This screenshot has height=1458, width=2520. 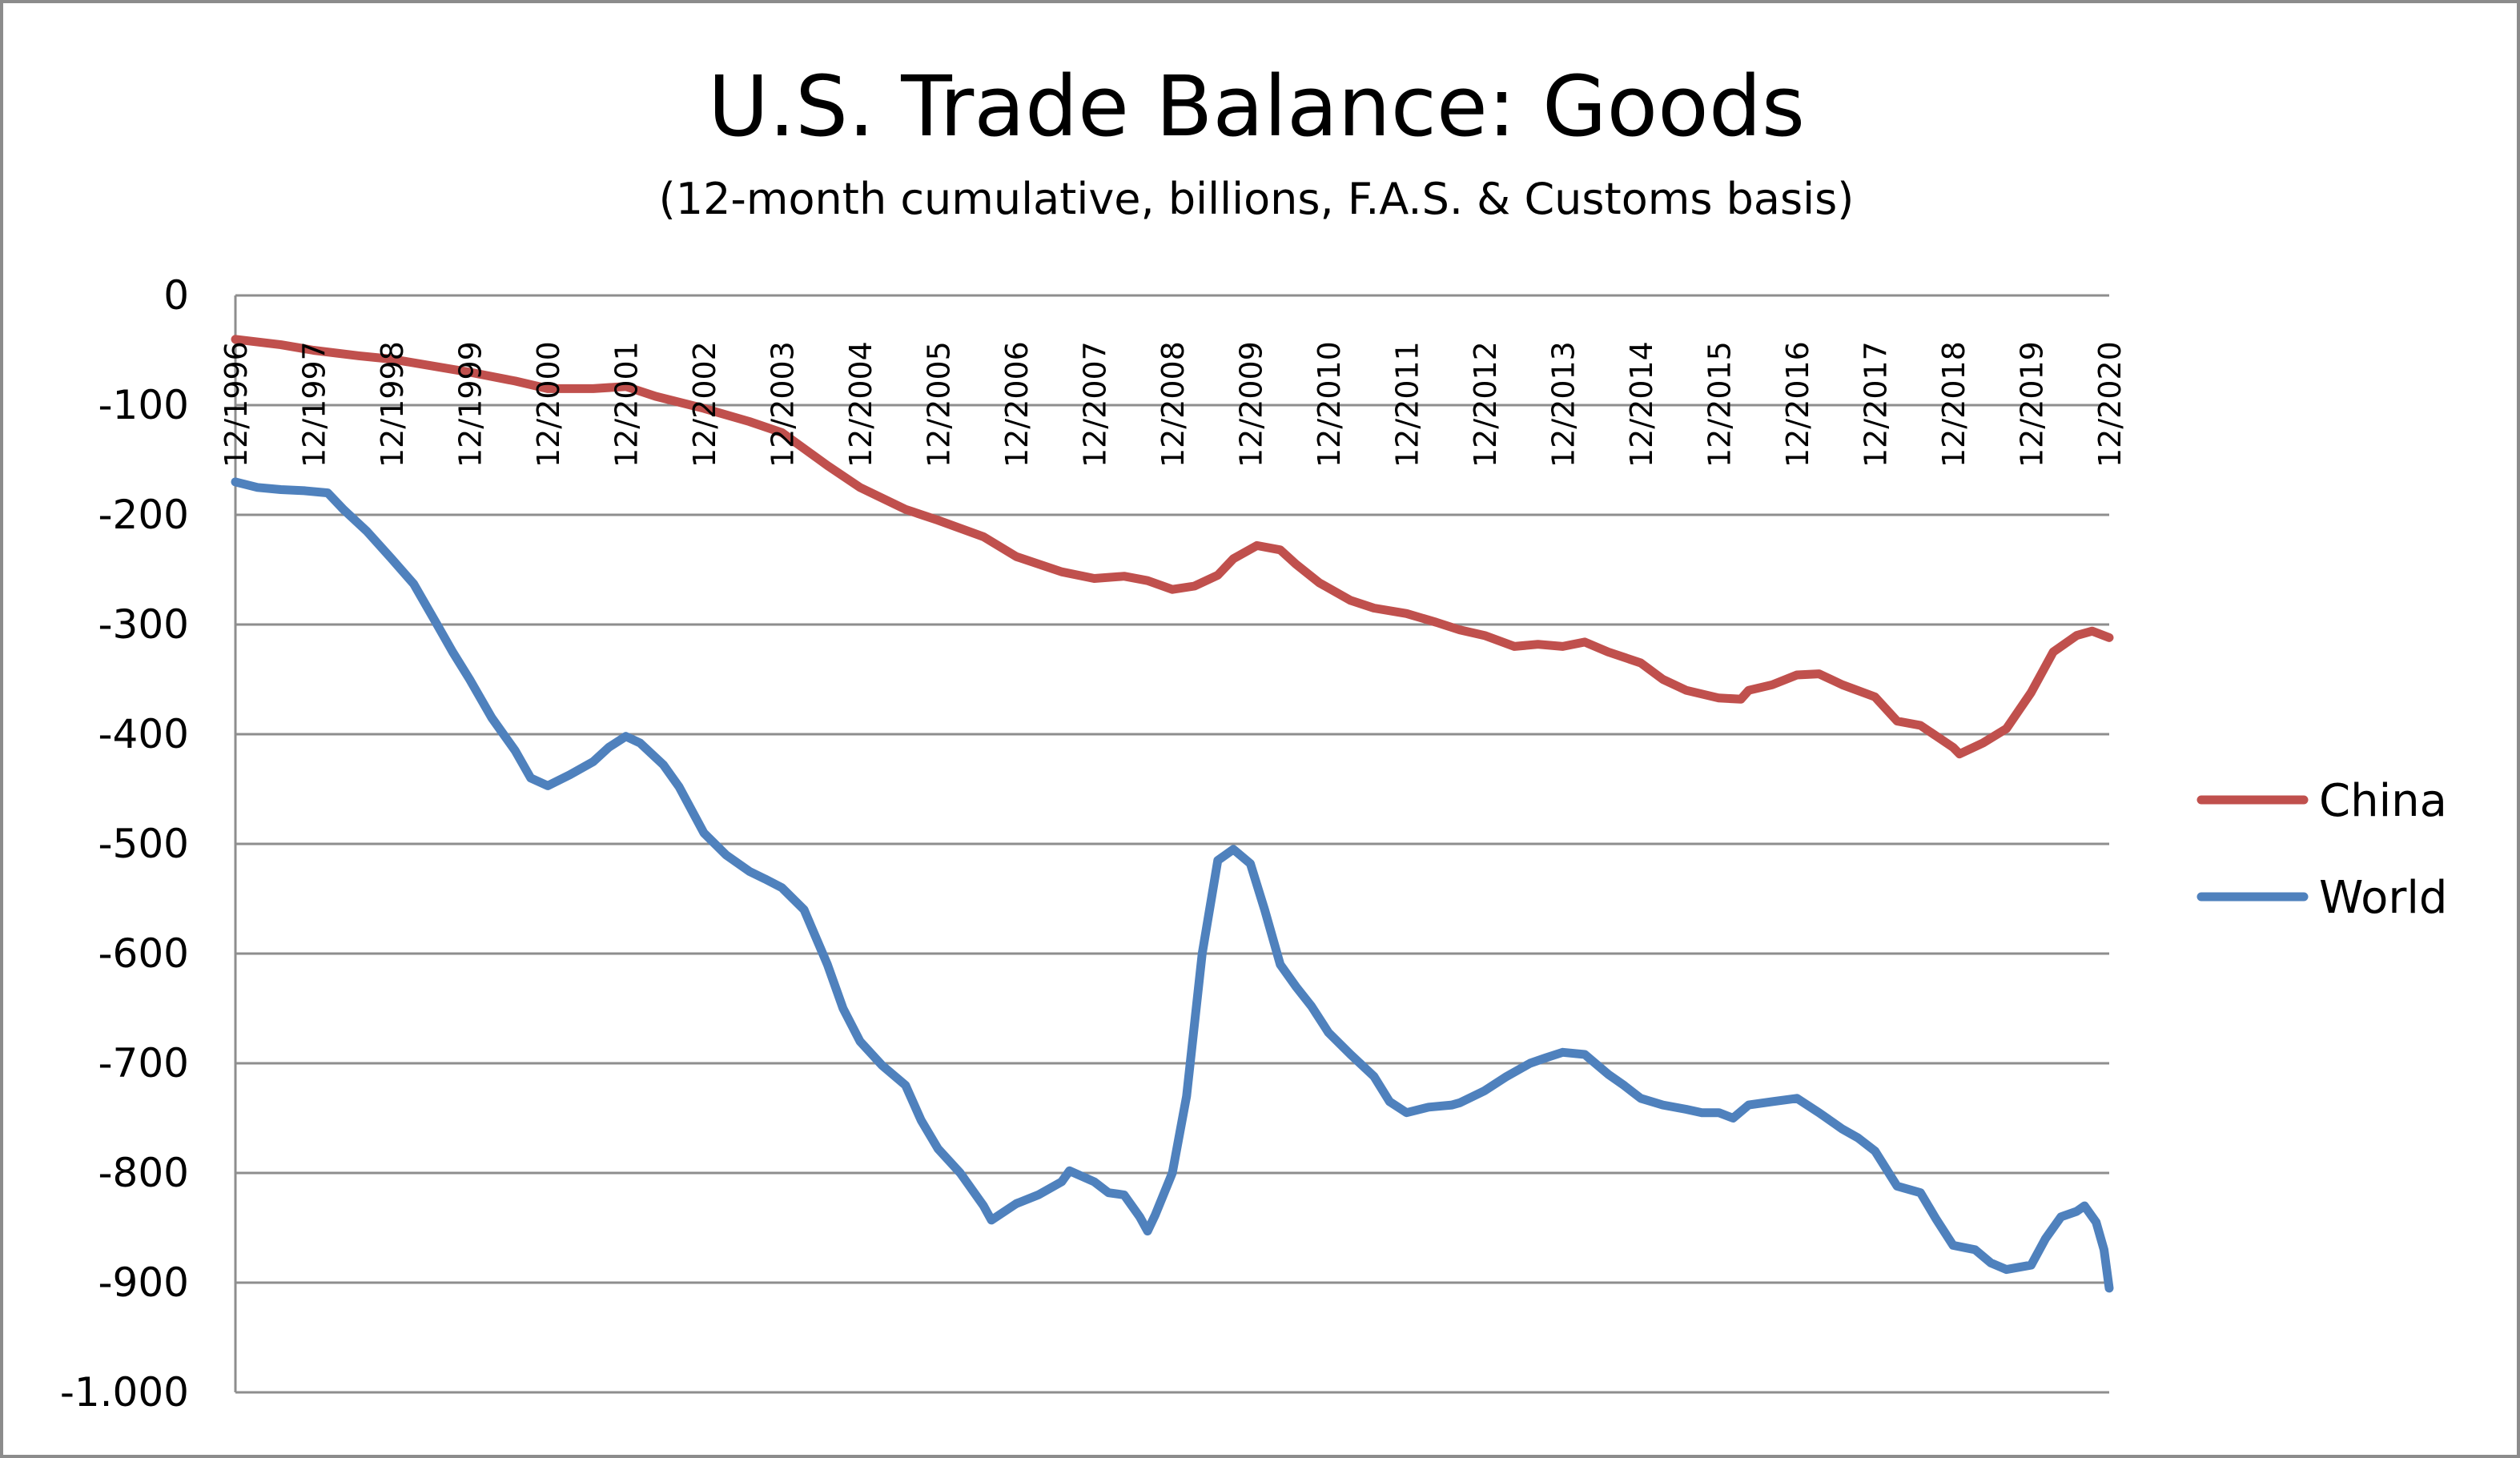 I want to click on x-tick-label: 12/2016, so click(x=1797, y=404).